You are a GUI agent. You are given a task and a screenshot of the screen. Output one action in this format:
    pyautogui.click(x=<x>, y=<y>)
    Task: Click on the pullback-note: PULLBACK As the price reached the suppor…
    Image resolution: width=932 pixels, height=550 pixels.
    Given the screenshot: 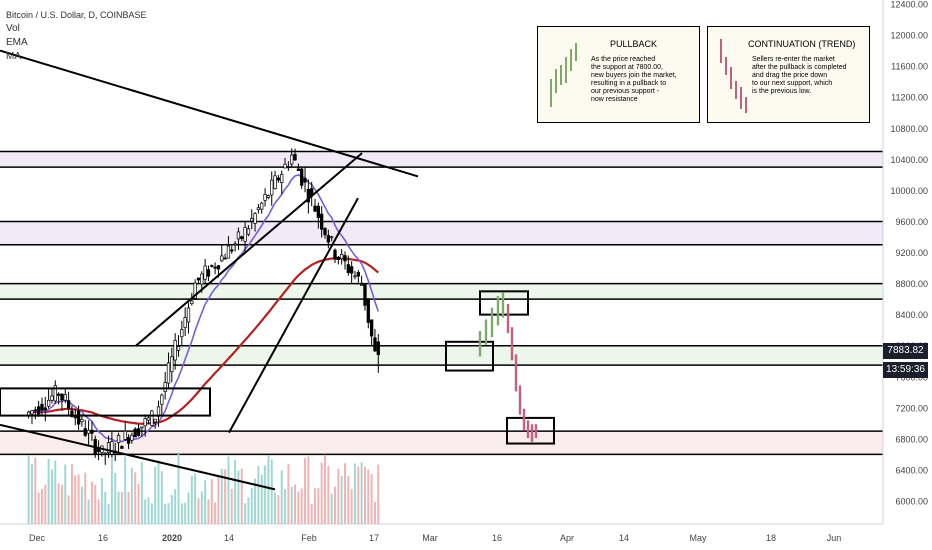 What is the action you would take?
    pyautogui.click(x=618, y=74)
    